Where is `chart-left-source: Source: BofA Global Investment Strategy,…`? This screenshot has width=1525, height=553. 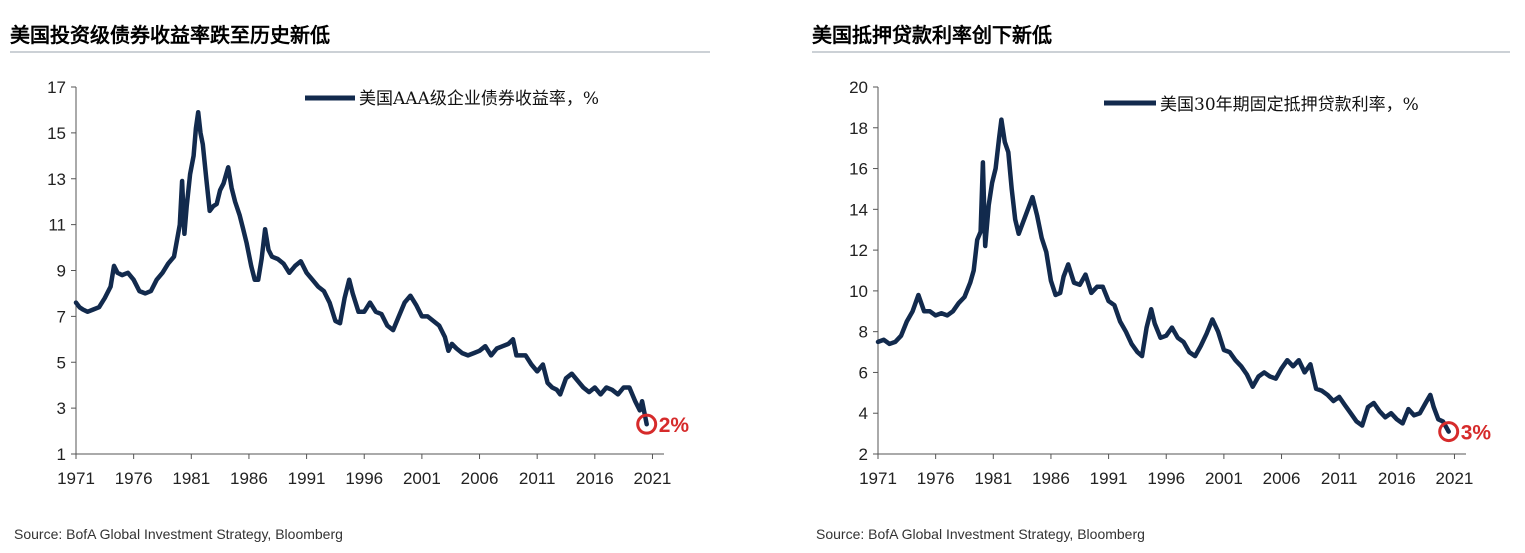
chart-left-source: Source: BofA Global Investment Strategy,… is located at coordinates (178, 534).